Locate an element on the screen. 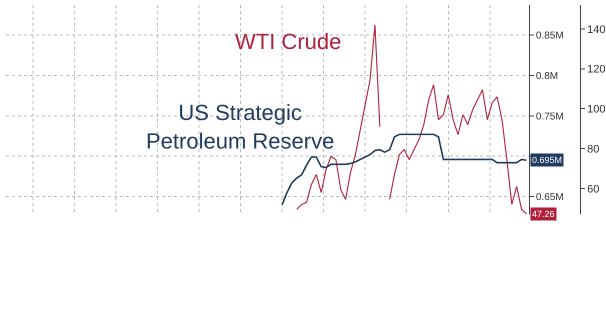 The image size is (606, 335). y2-tick-label: 0.75M is located at coordinates (550, 116).